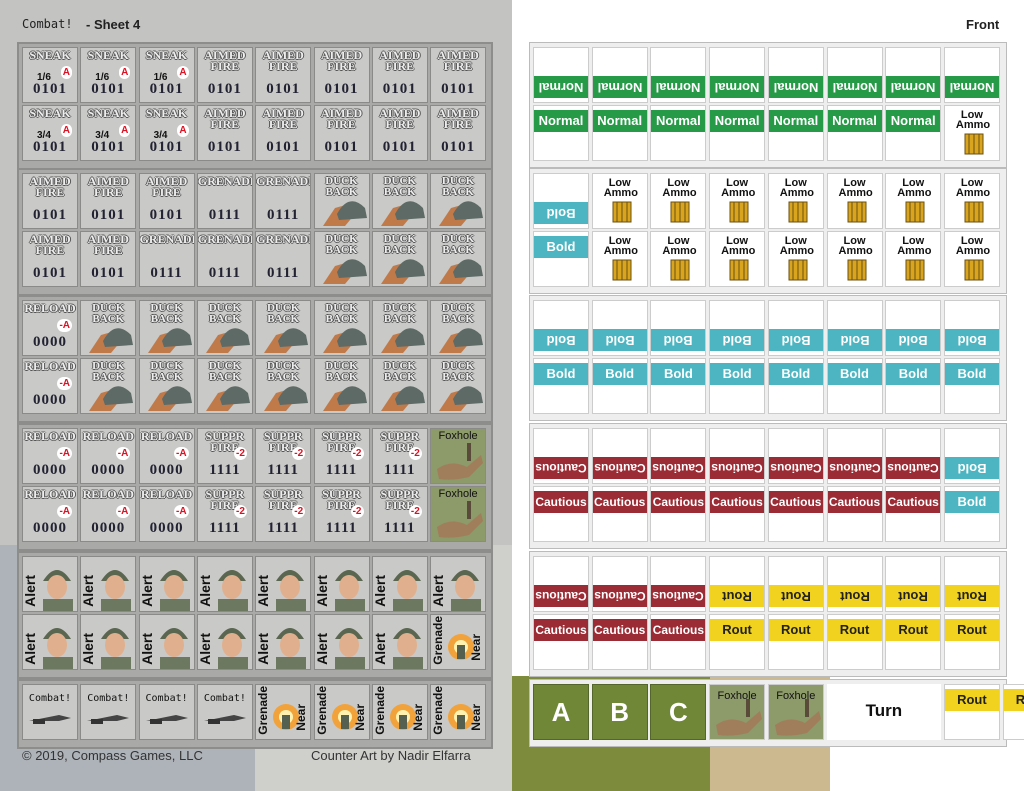  What do you see at coordinates (50, 712) in the screenshot?
I see `counter: Combat!` at bounding box center [50, 712].